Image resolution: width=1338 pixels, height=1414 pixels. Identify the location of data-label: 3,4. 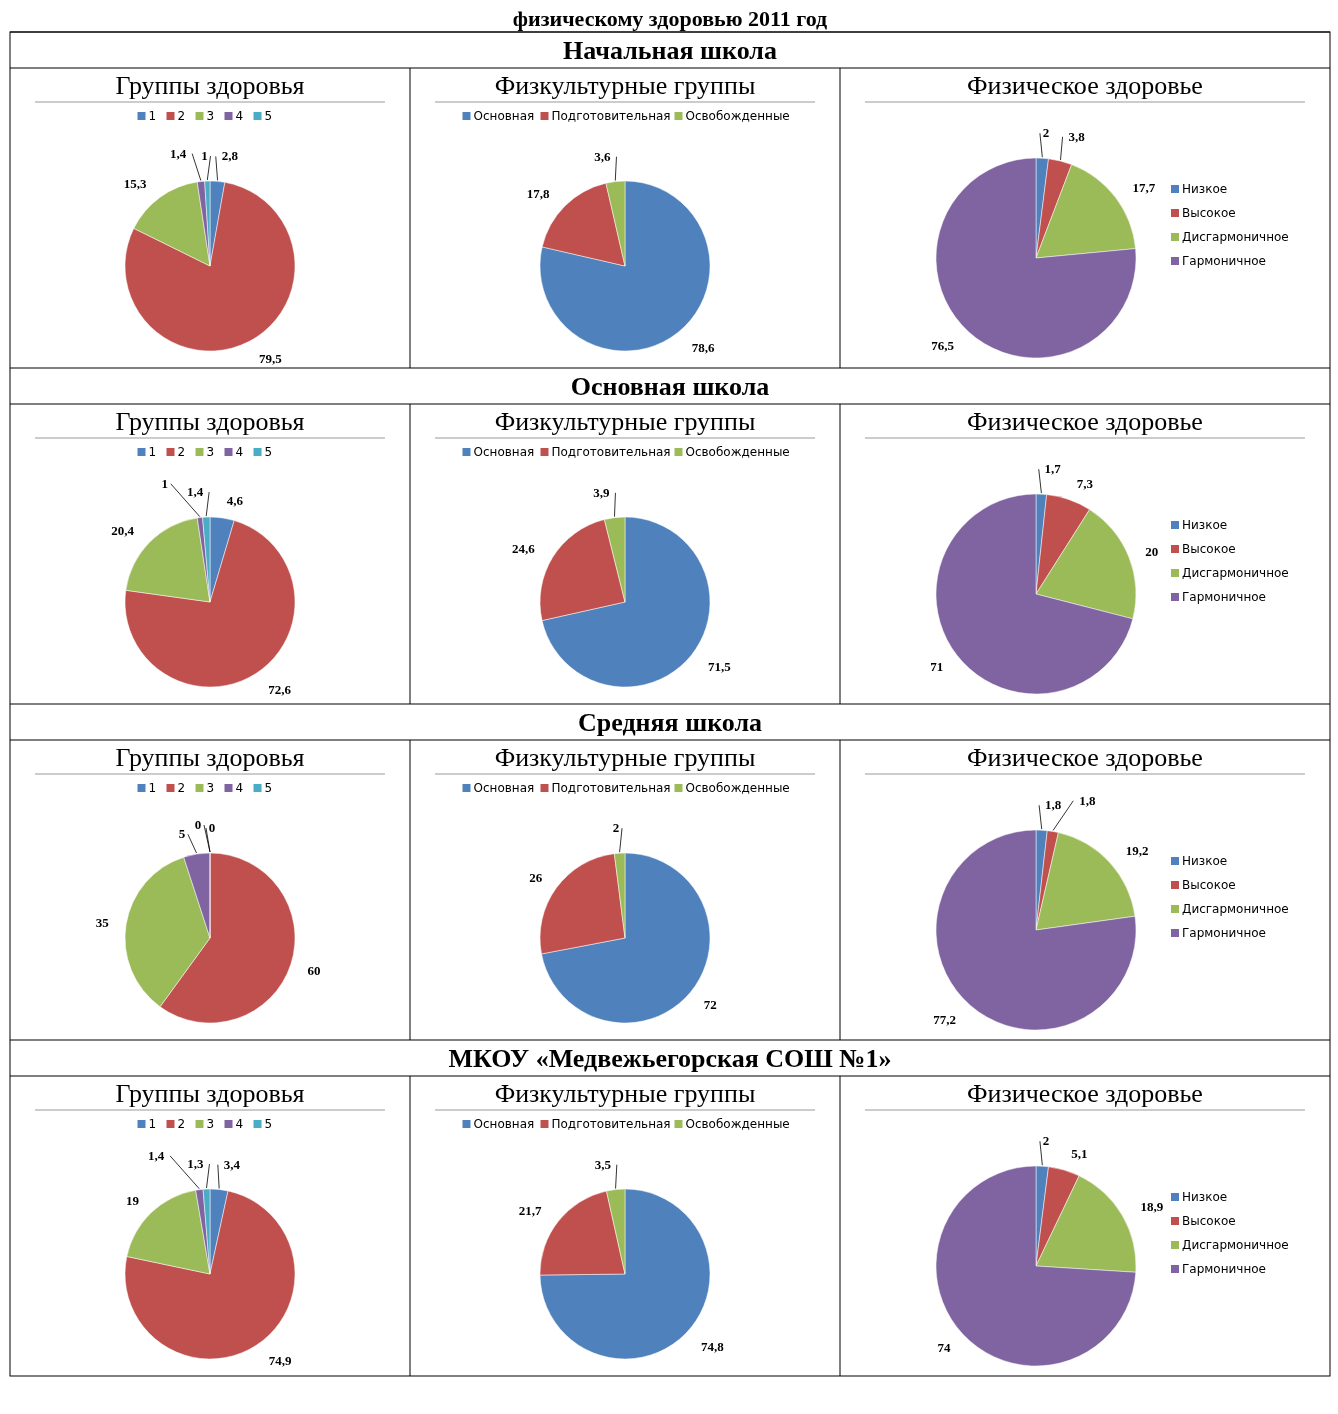
(232, 1164).